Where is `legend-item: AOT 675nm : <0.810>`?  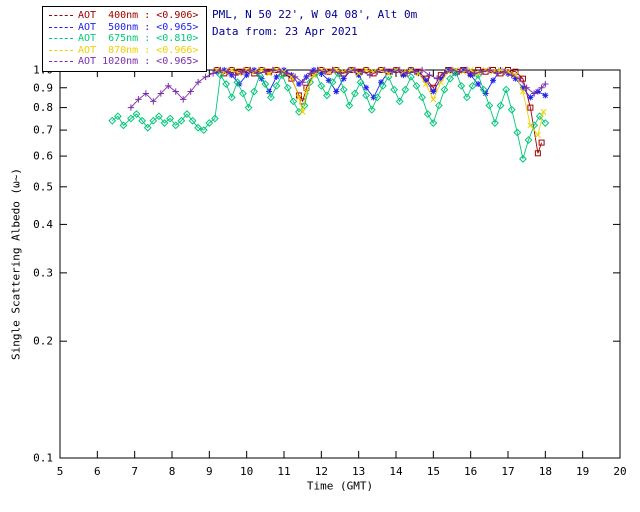
legend-item: AOT 675nm : <0.810> is located at coordinates (123, 39).